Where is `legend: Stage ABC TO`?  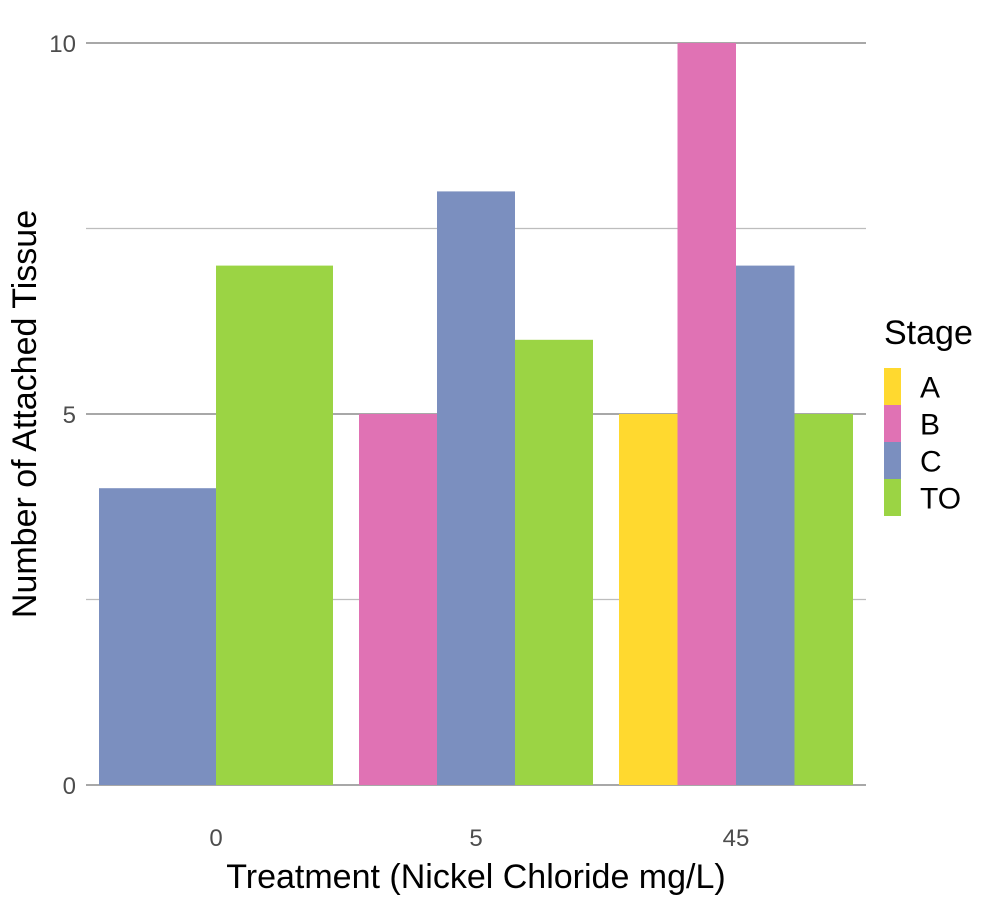
legend: Stage ABC TO is located at coordinates (928, 415).